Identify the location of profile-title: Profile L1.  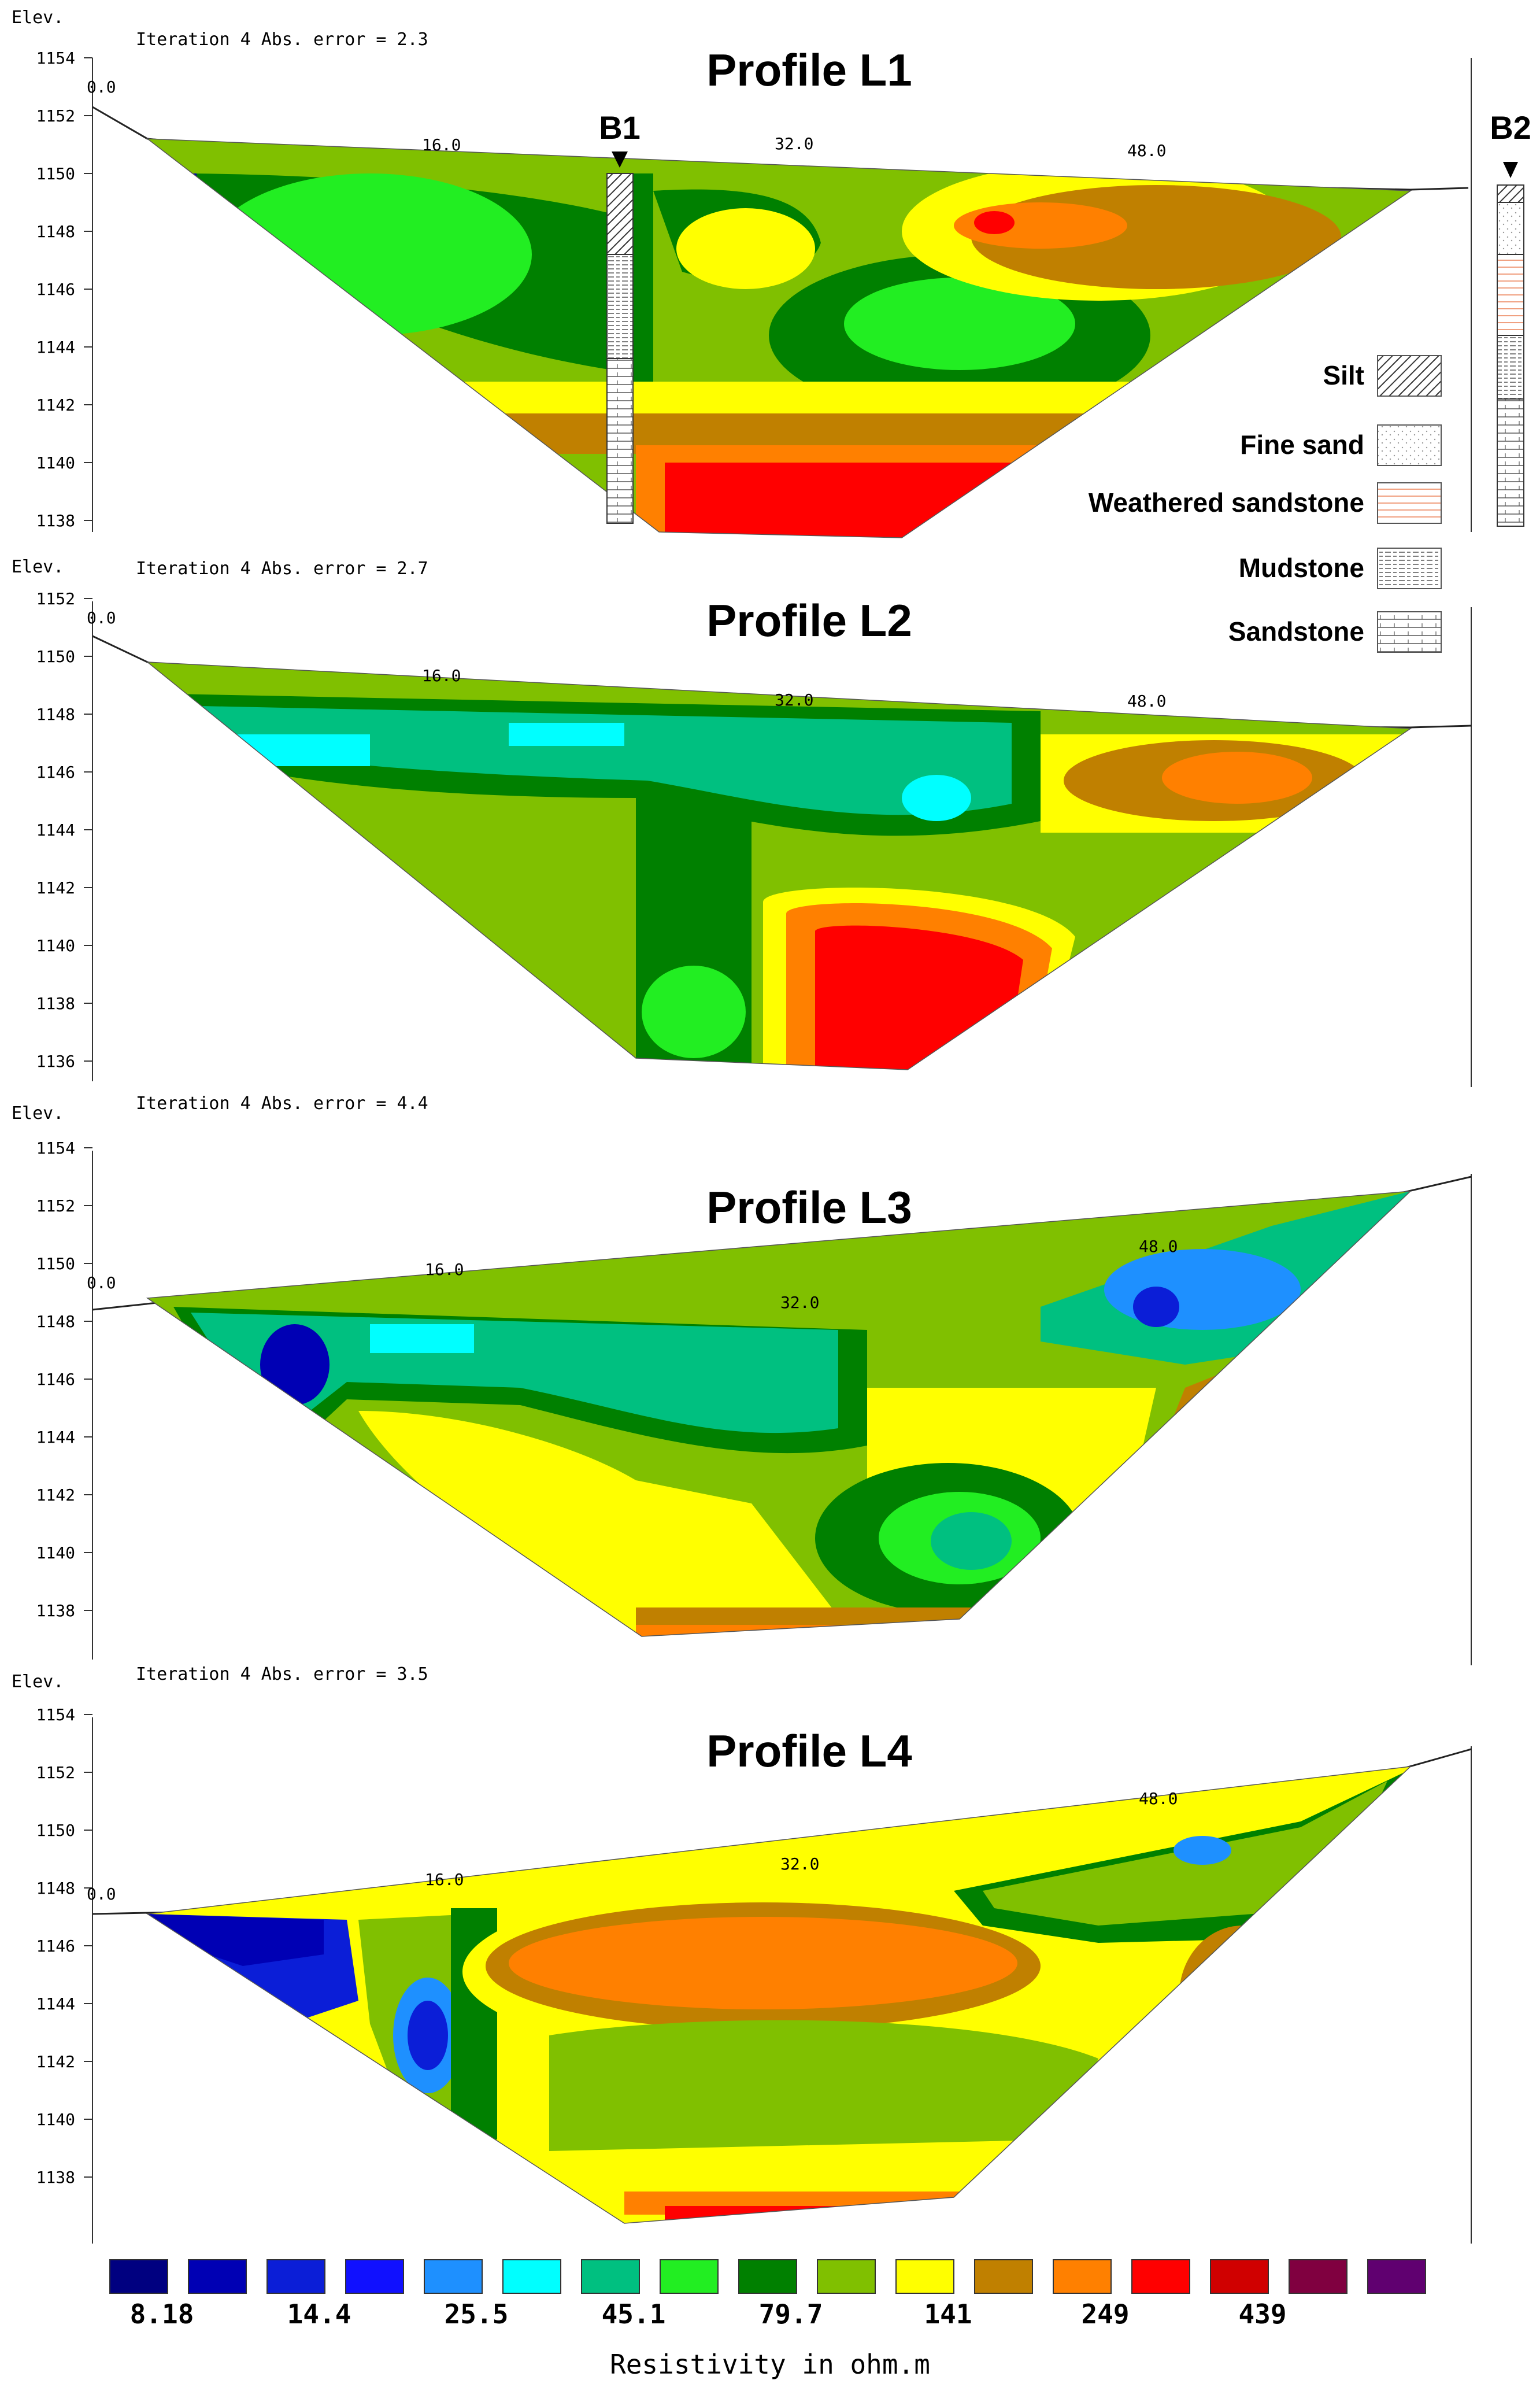
(809, 70).